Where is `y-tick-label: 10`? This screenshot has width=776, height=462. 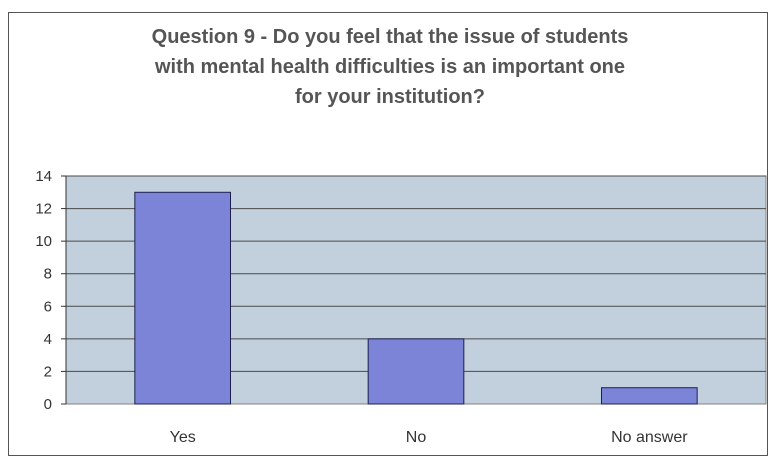
y-tick-label: 10 is located at coordinates (43, 241).